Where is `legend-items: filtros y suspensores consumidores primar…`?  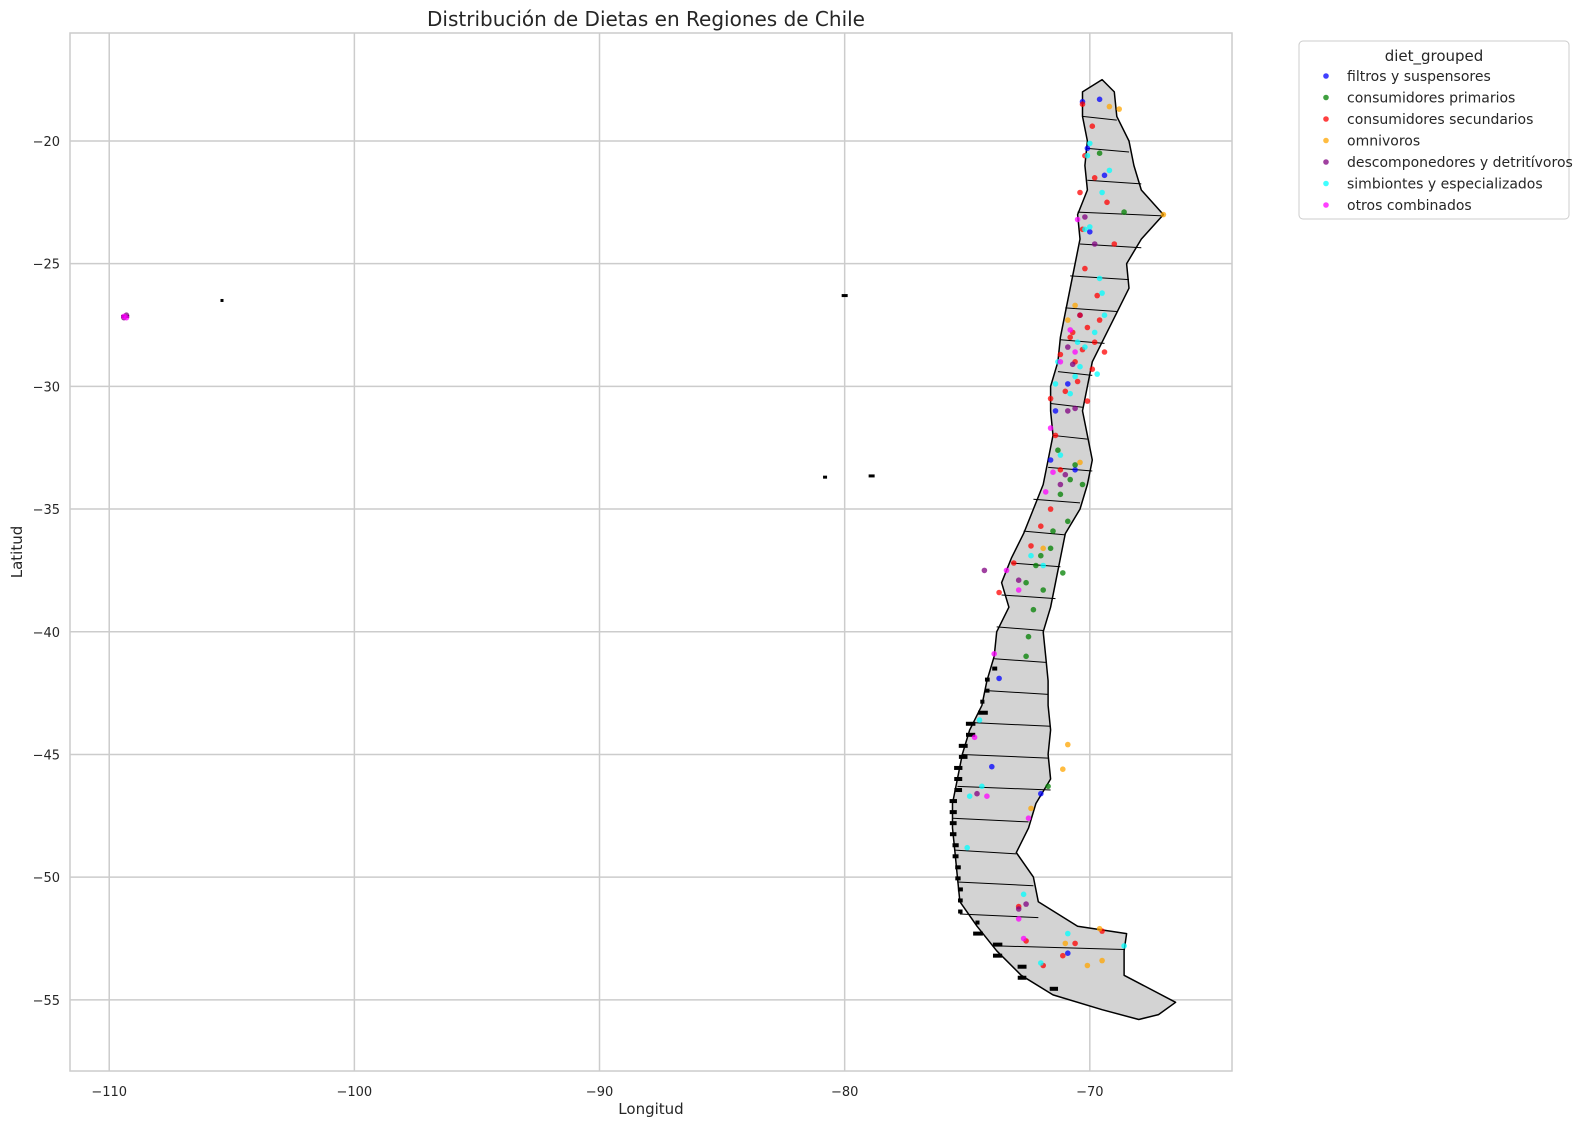
legend-items: filtros y suspensores consumidores primar… is located at coordinates (1448, 141).